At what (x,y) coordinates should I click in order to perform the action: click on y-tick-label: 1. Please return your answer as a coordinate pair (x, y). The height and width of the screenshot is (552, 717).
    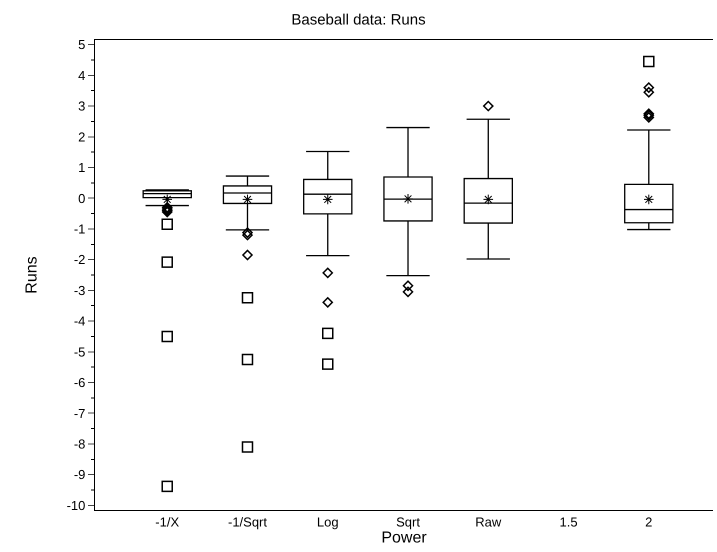
    Looking at the image, I should click on (82, 168).